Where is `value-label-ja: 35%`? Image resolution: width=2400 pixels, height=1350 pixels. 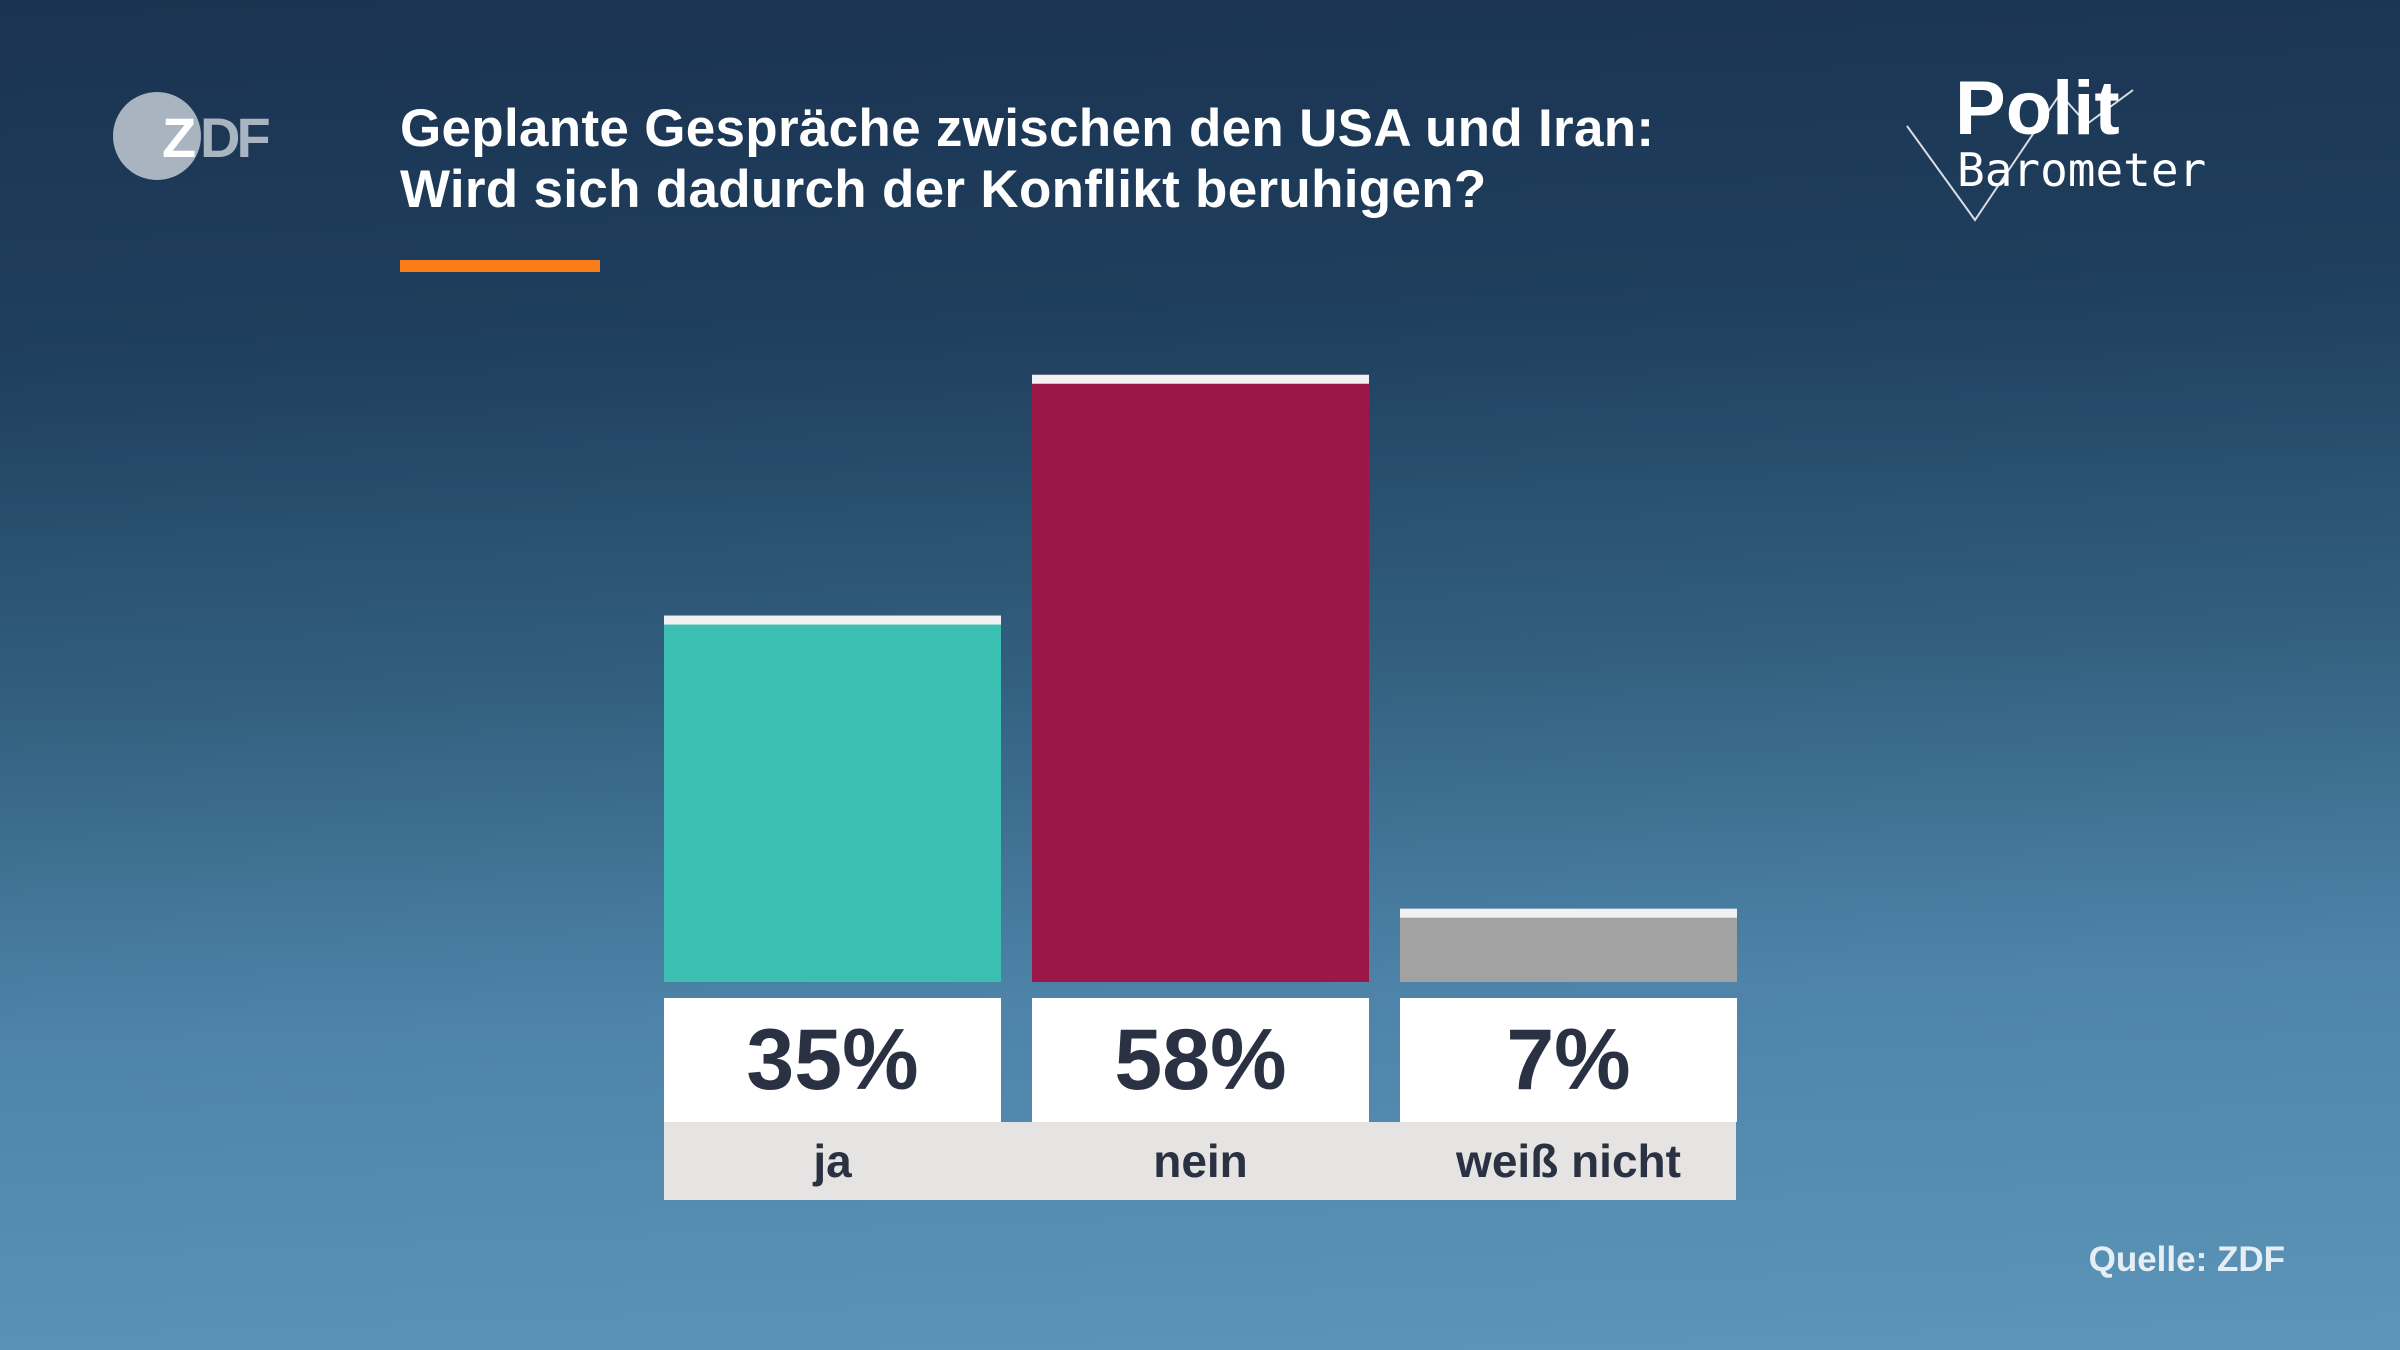 value-label-ja: 35% is located at coordinates (832, 1060).